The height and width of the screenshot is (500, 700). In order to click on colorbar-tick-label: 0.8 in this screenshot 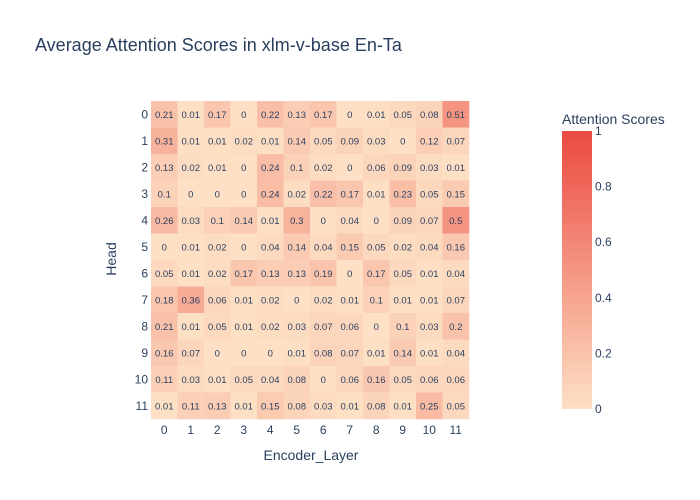, I will do `click(603, 187)`.